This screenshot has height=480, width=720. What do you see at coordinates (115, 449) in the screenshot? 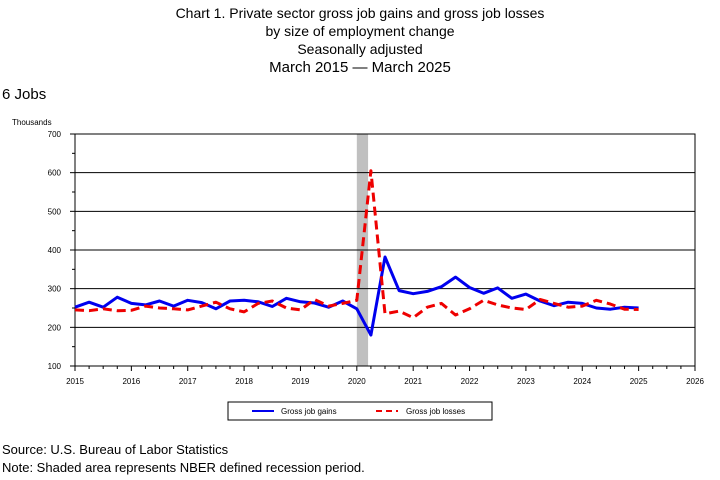
I see `source-note: Source: U.S. Bureau of Labor Statistics` at bounding box center [115, 449].